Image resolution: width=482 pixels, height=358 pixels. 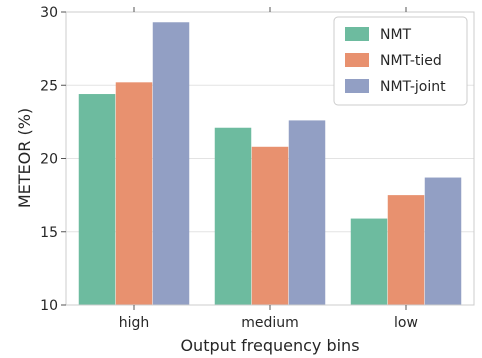 What do you see at coordinates (413, 87) in the screenshot?
I see `legend-label-nmt-joint: NMT-joint` at bounding box center [413, 87].